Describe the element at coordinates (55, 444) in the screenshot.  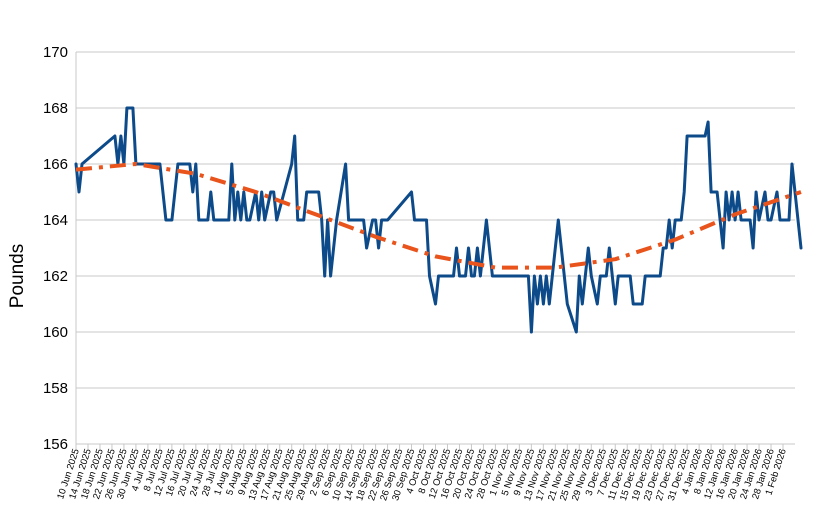
I see `y-tick-label: 156` at that location.